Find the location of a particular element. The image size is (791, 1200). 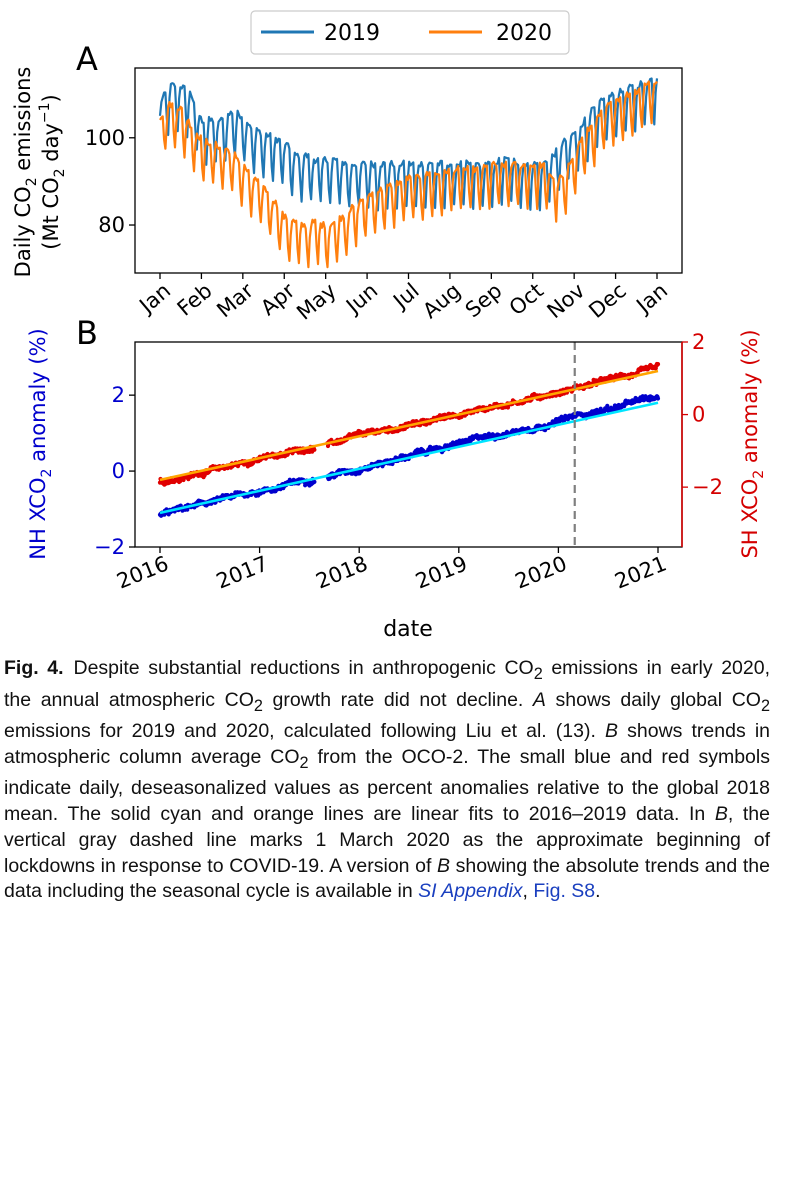

caption-figure-number: Fig. 4. is located at coordinates (34, 668).